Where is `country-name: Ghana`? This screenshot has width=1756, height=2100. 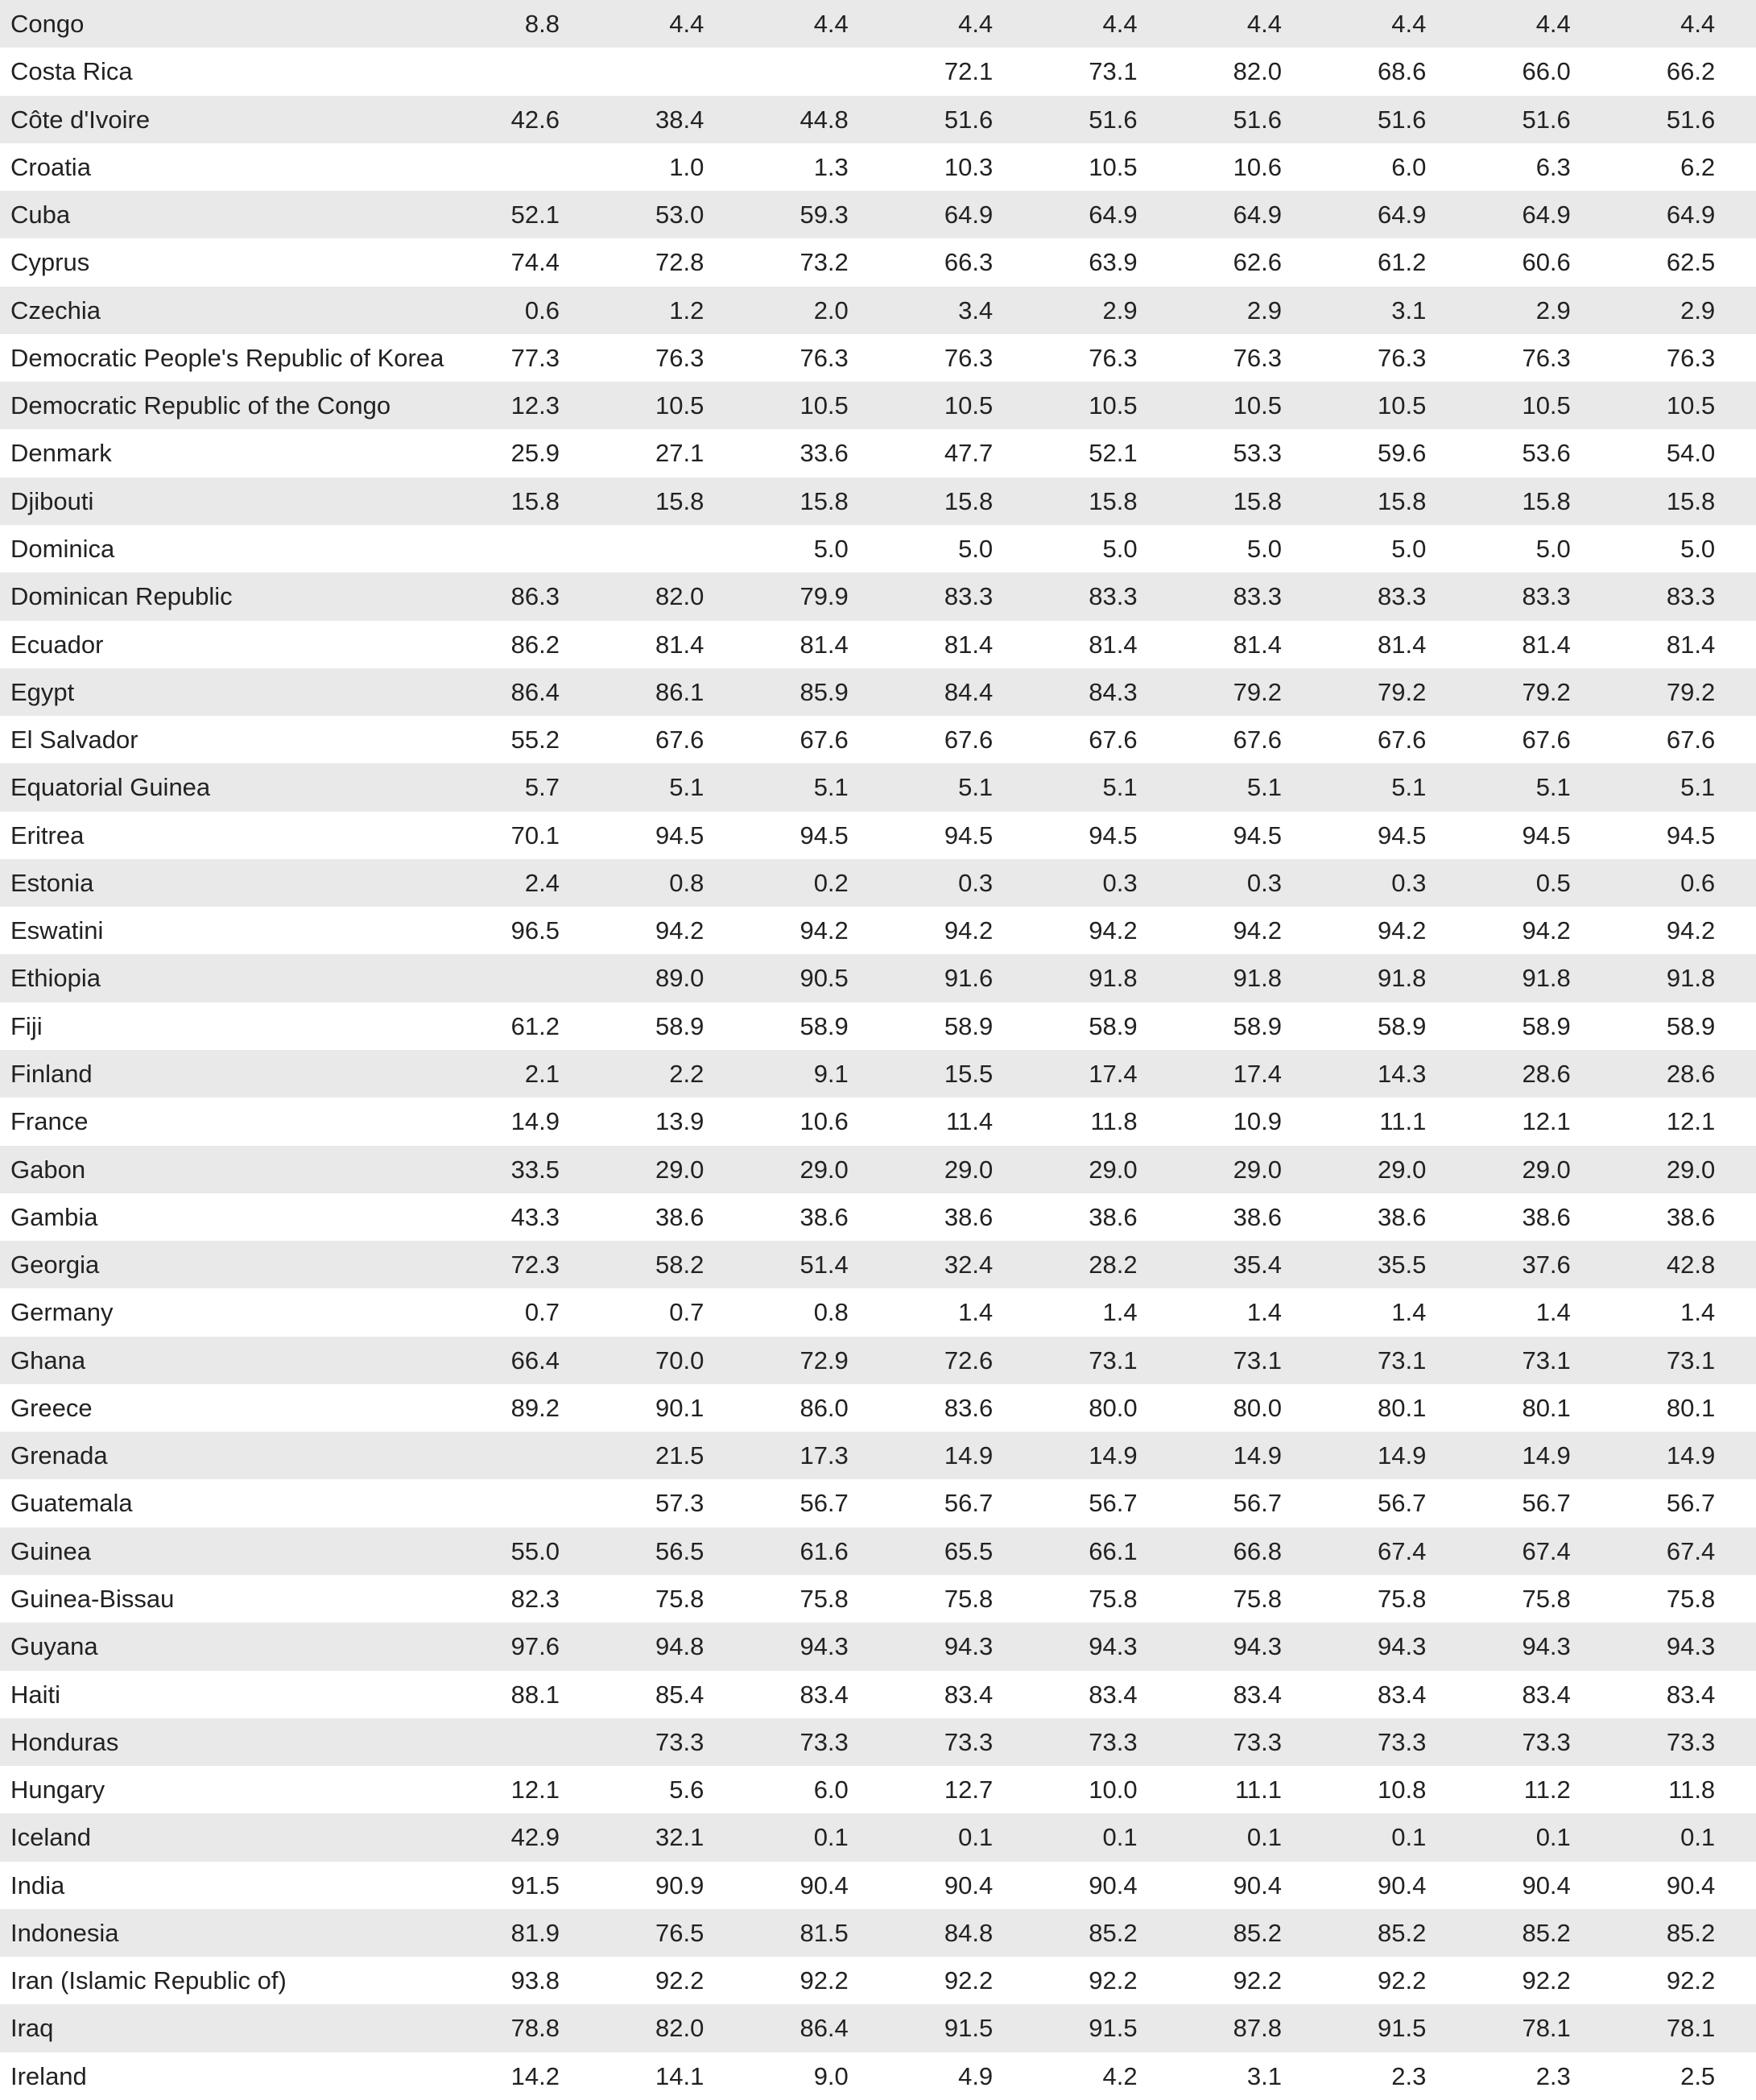
country-name: Ghana is located at coordinates (48, 1360).